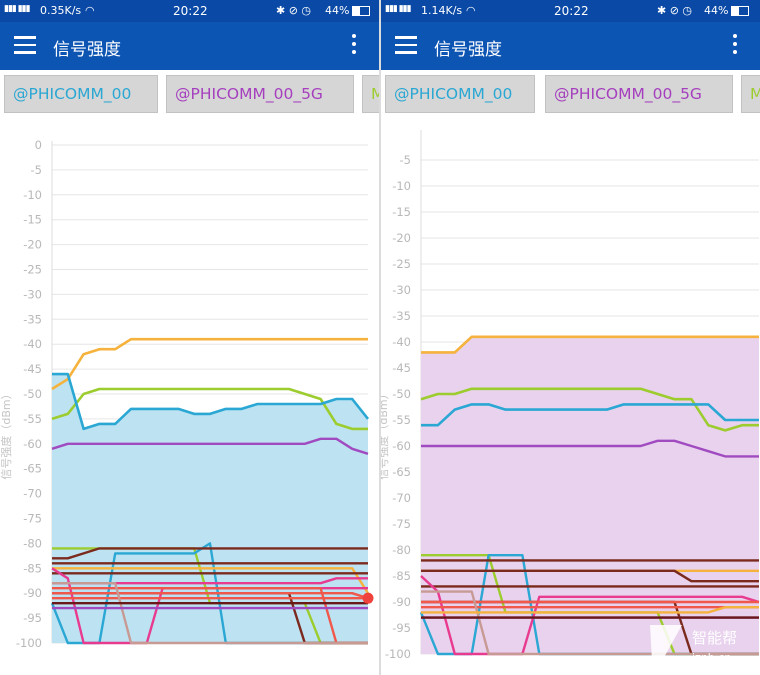 The image size is (760, 675). What do you see at coordinates (442, 10) in the screenshot?
I see `network-speed: 1.14K/s` at bounding box center [442, 10].